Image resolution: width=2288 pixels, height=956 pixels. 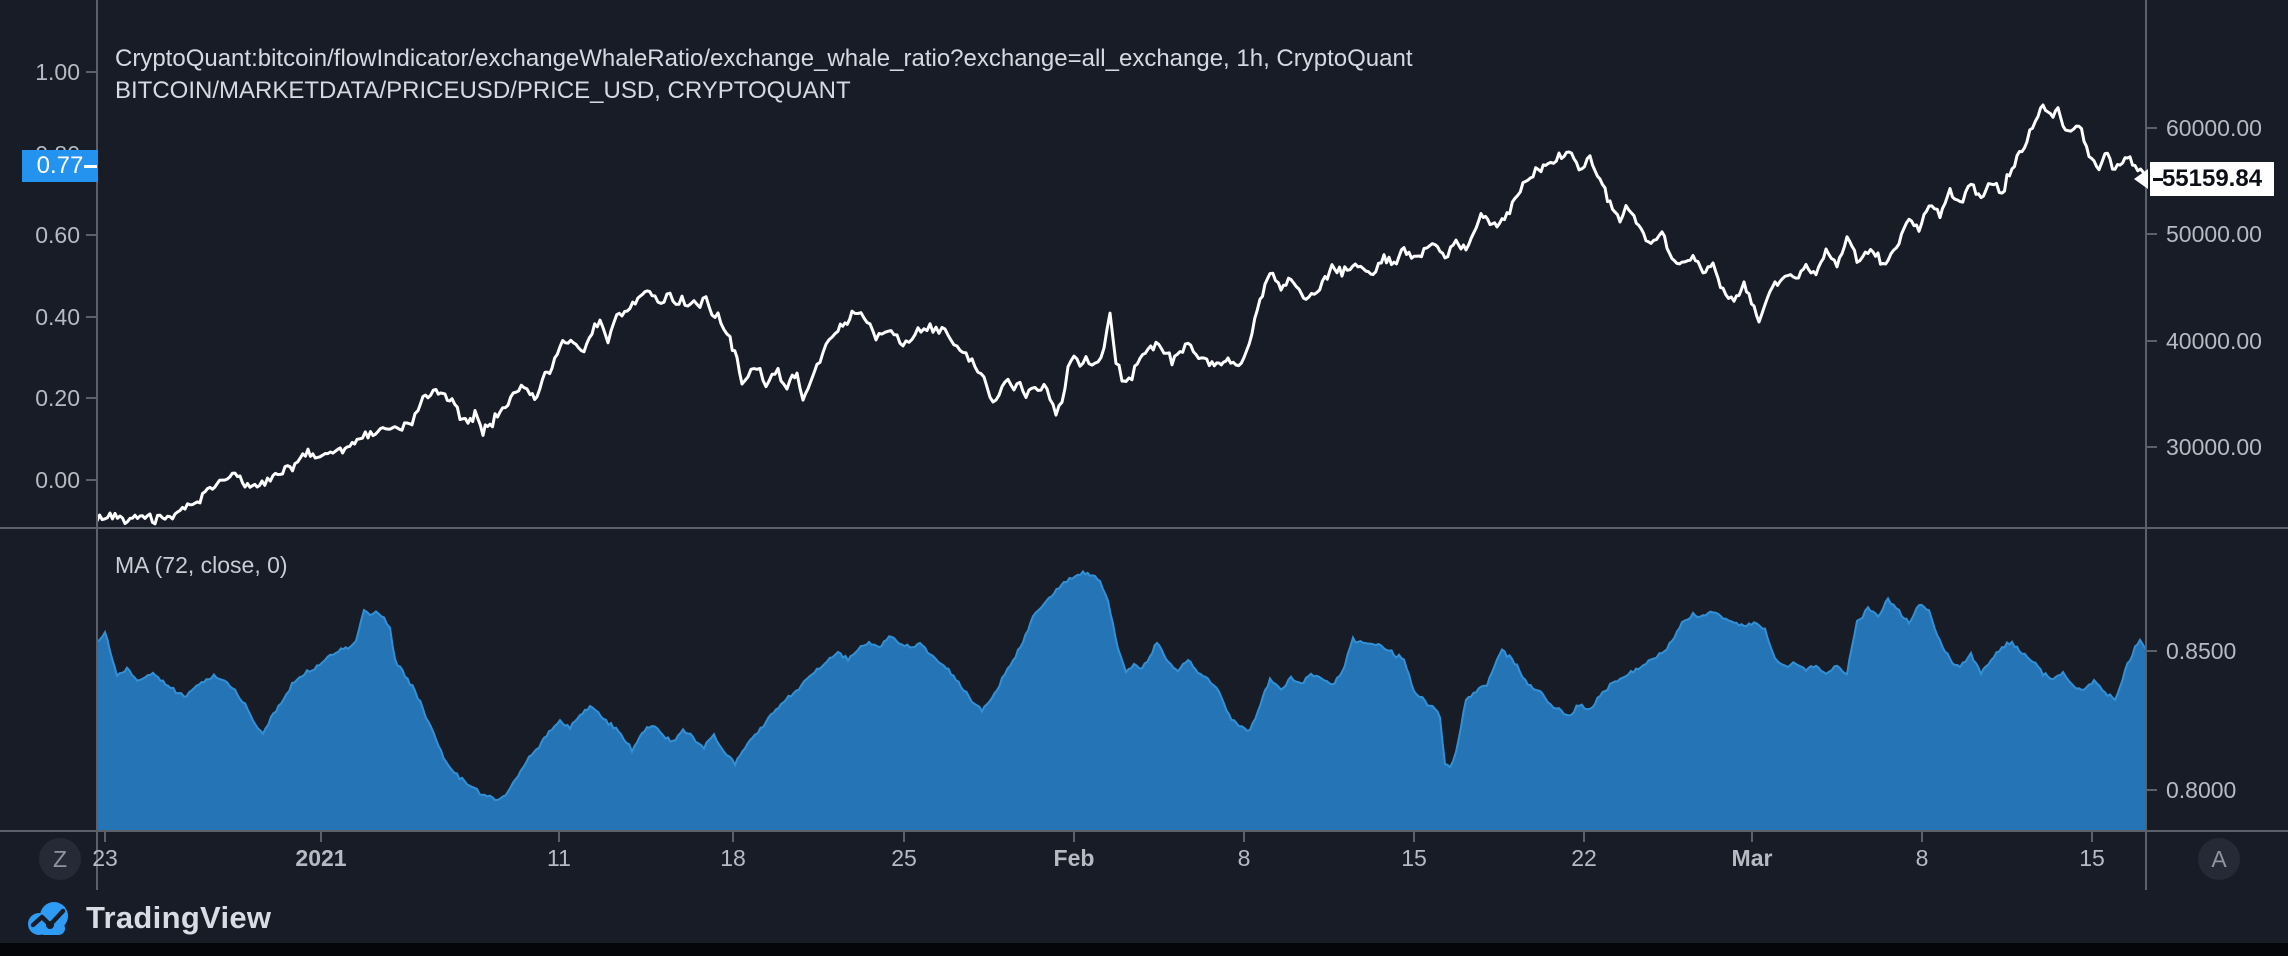 I want to click on ratio-axis-label: 0.20, so click(x=57, y=398).